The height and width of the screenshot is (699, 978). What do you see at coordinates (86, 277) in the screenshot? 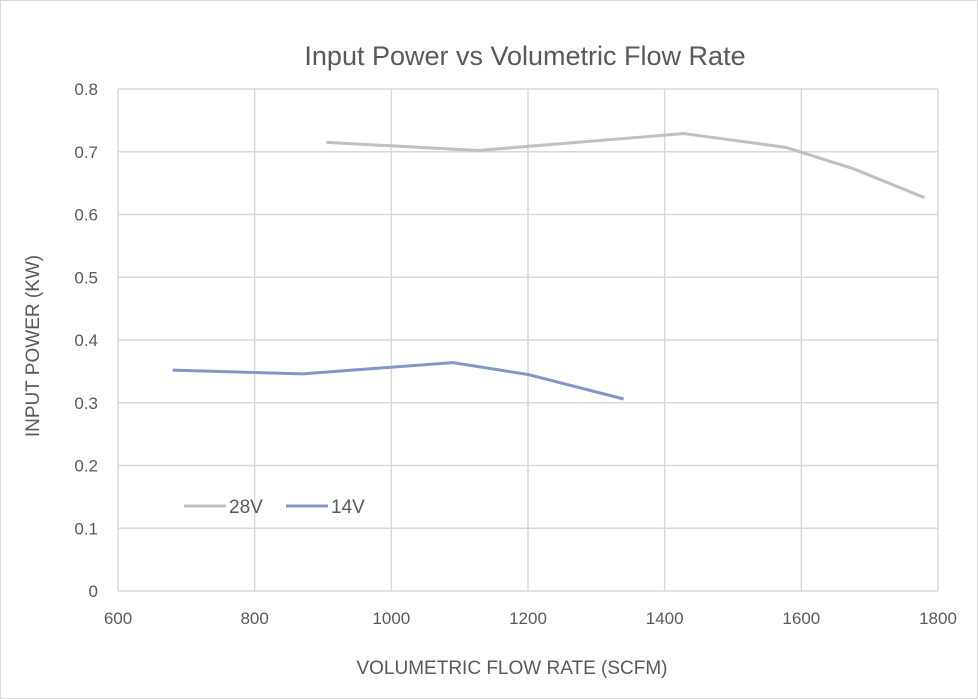
I see `y-tick-label: 0.5` at bounding box center [86, 277].